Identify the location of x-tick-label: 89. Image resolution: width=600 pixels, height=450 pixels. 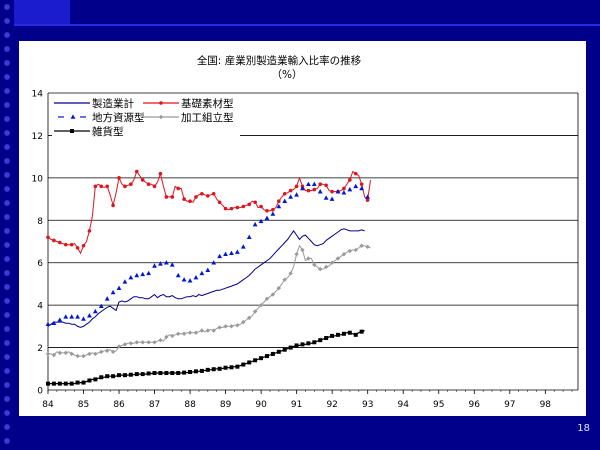
(226, 405).